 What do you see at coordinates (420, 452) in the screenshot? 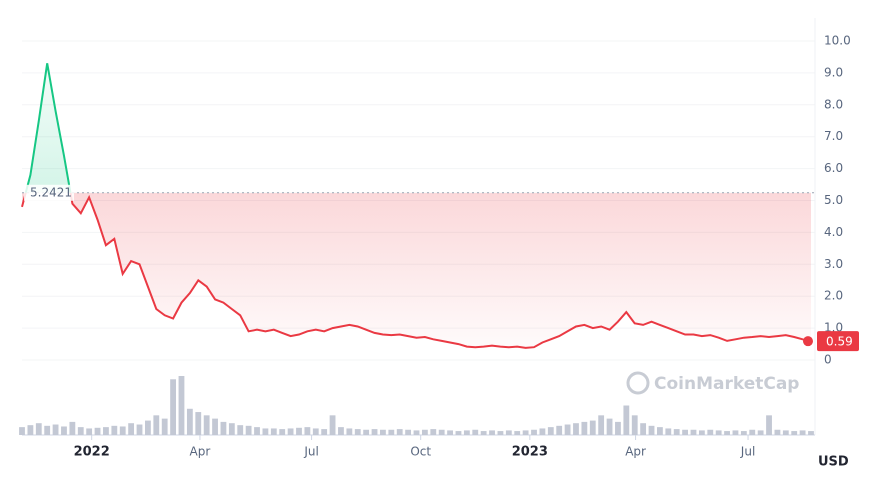
I see `x-tick-label: Oct` at bounding box center [420, 452].